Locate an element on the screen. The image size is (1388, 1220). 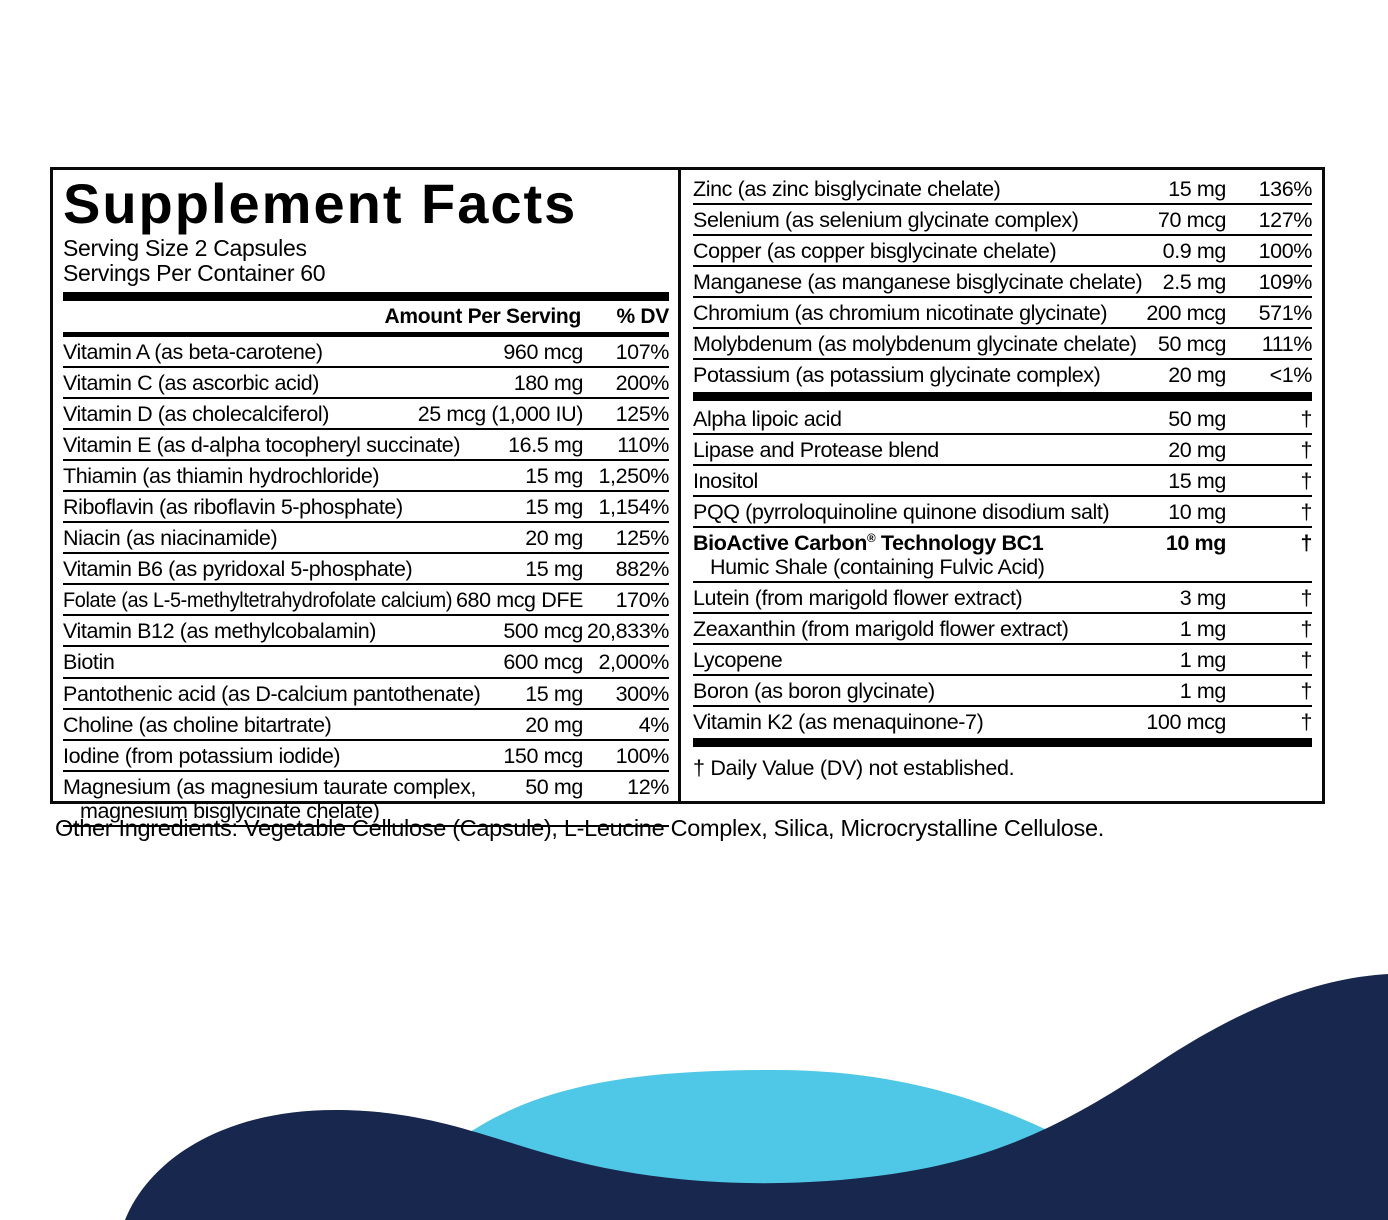
nutrient-amount: 50 mg is located at coordinates (1197, 418).